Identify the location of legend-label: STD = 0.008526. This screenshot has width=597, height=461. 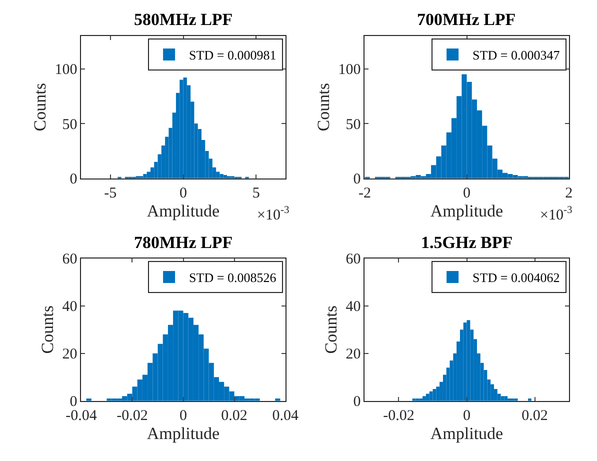
(233, 278).